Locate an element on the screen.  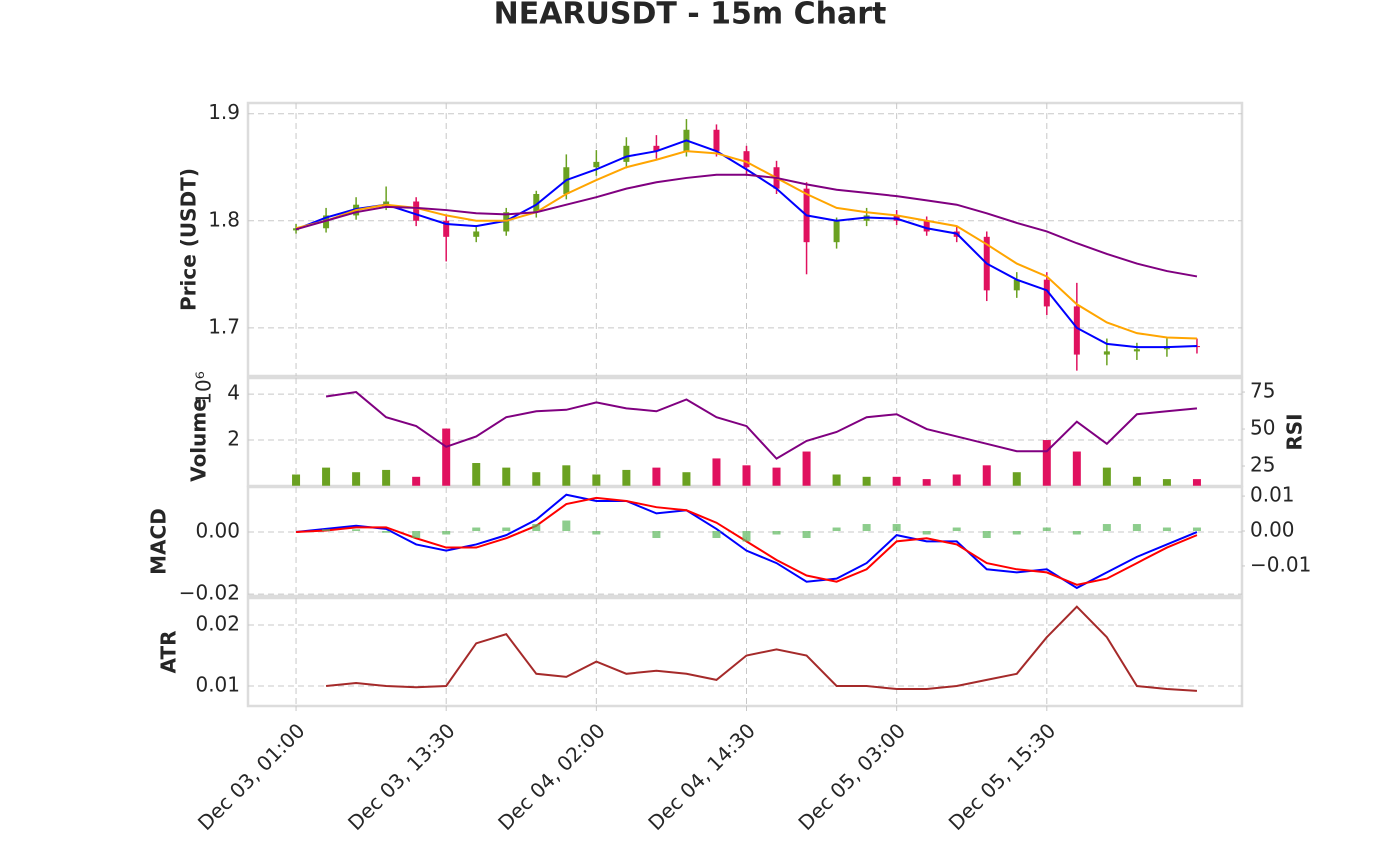
y-tick-label: 4 is located at coordinates (233, 393).